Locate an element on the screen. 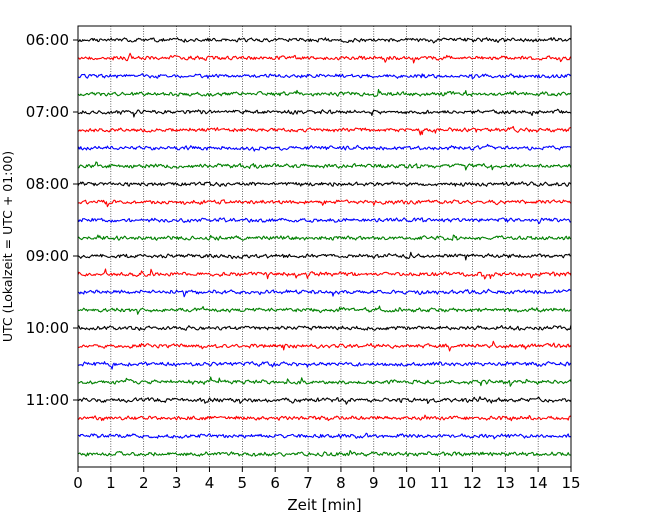 The height and width of the screenshot is (520, 650). x-tick-label: 12 is located at coordinates (472, 483).